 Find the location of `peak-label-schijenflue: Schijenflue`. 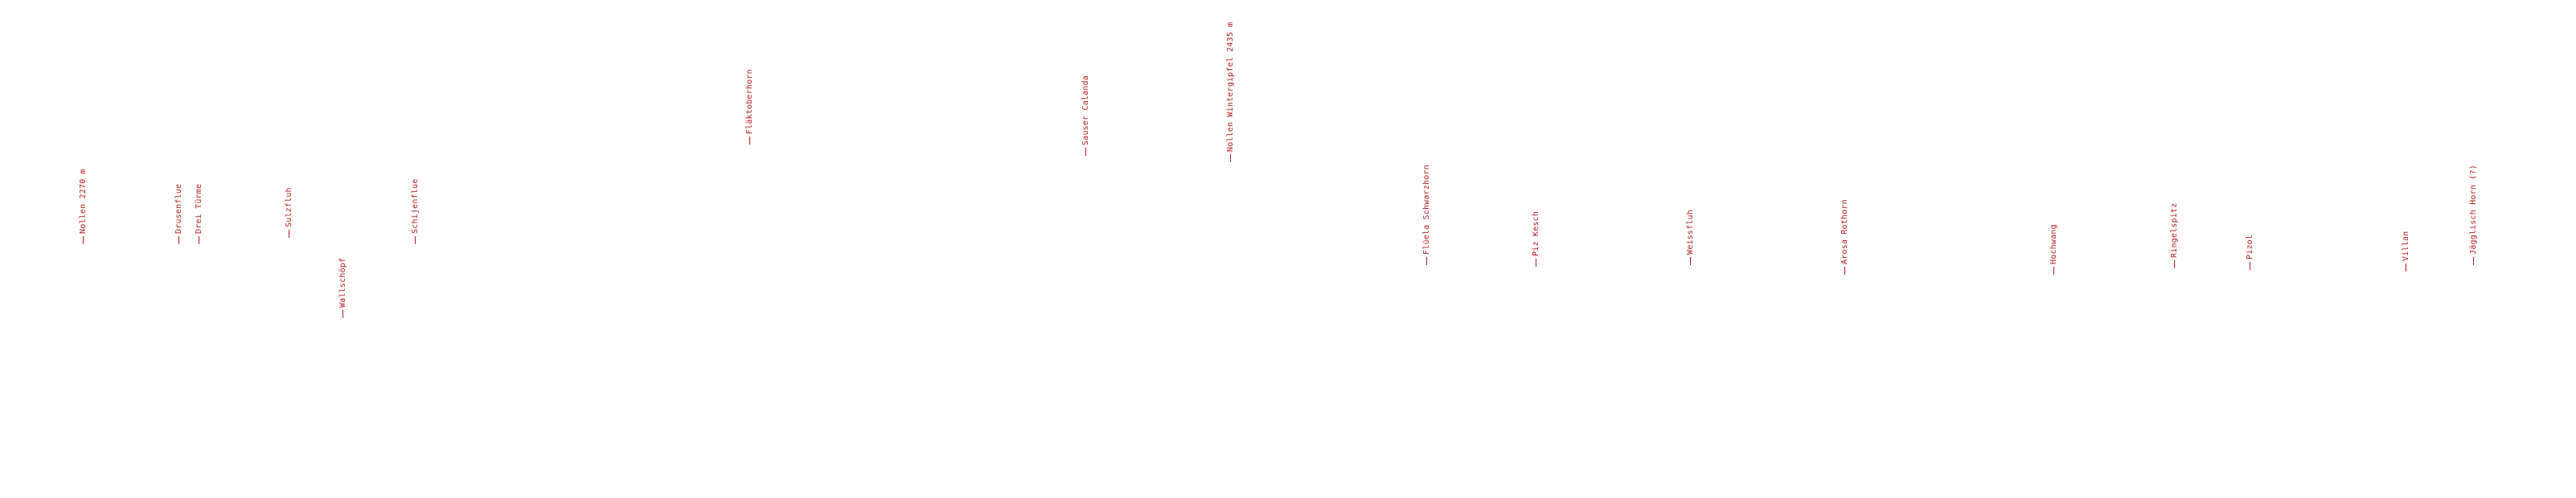

peak-label-schijenflue: Schijenflue is located at coordinates (416, 211).